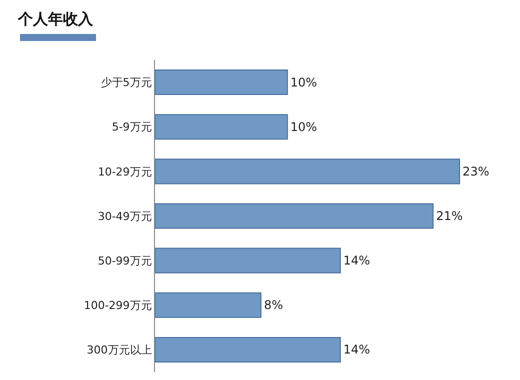 This screenshot has height=380, width=520. What do you see at coordinates (476, 171) in the screenshot?
I see `data-label: 23%` at bounding box center [476, 171].